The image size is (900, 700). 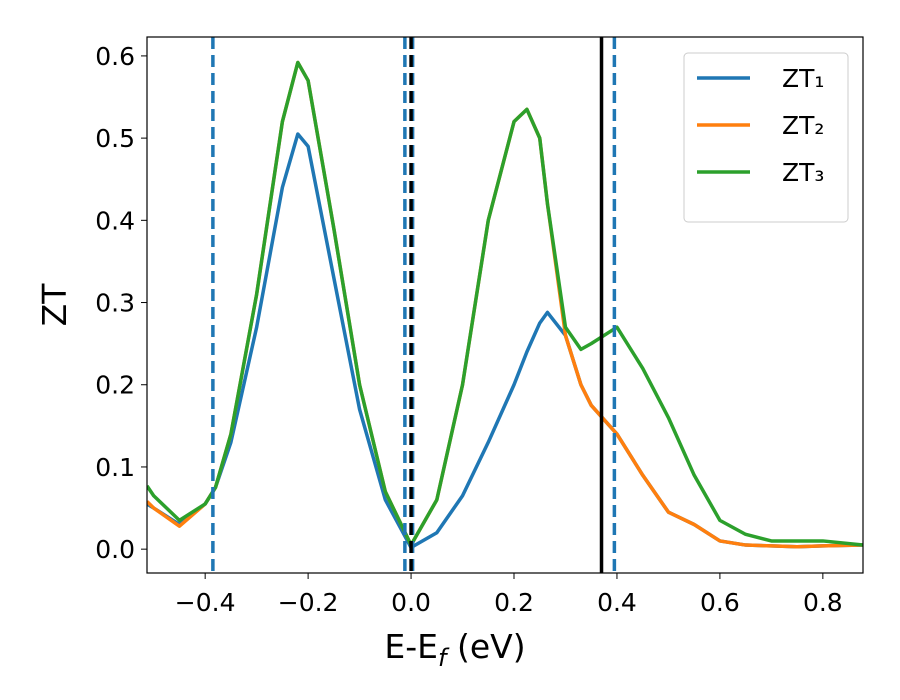 I want to click on x-tick-label: 0.6, so click(x=720, y=602).